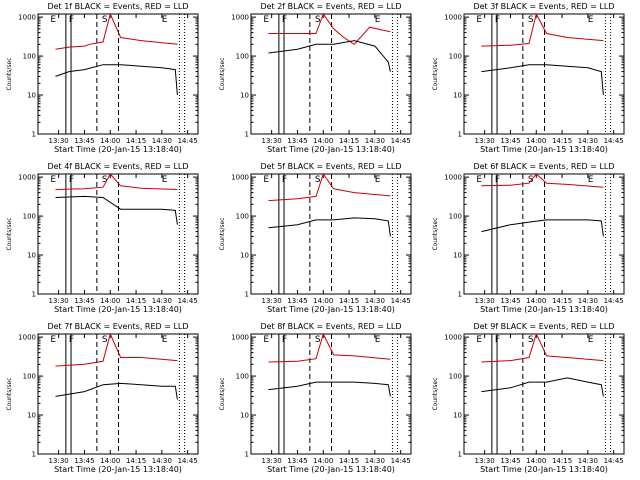 The image size is (640, 480). Describe the element at coordinates (330, 326) in the screenshot. I see `chart-title: Det 8f BLACK = Events, RED = LLD` at that location.